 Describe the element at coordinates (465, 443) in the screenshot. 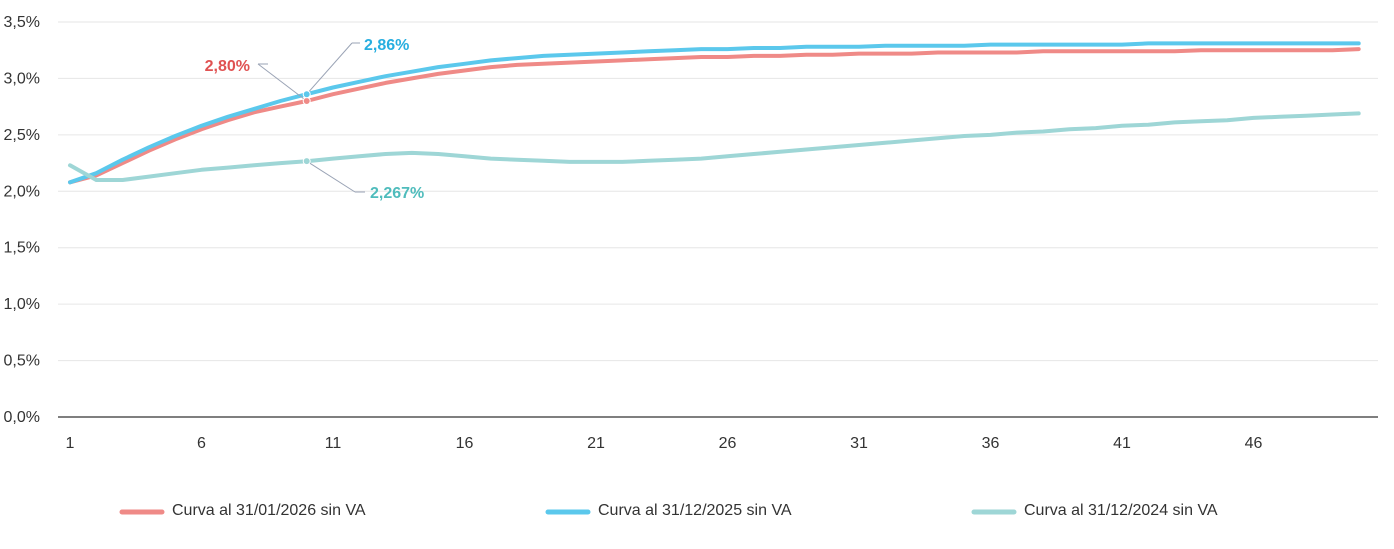

I see `x-tick-label: 16` at that location.